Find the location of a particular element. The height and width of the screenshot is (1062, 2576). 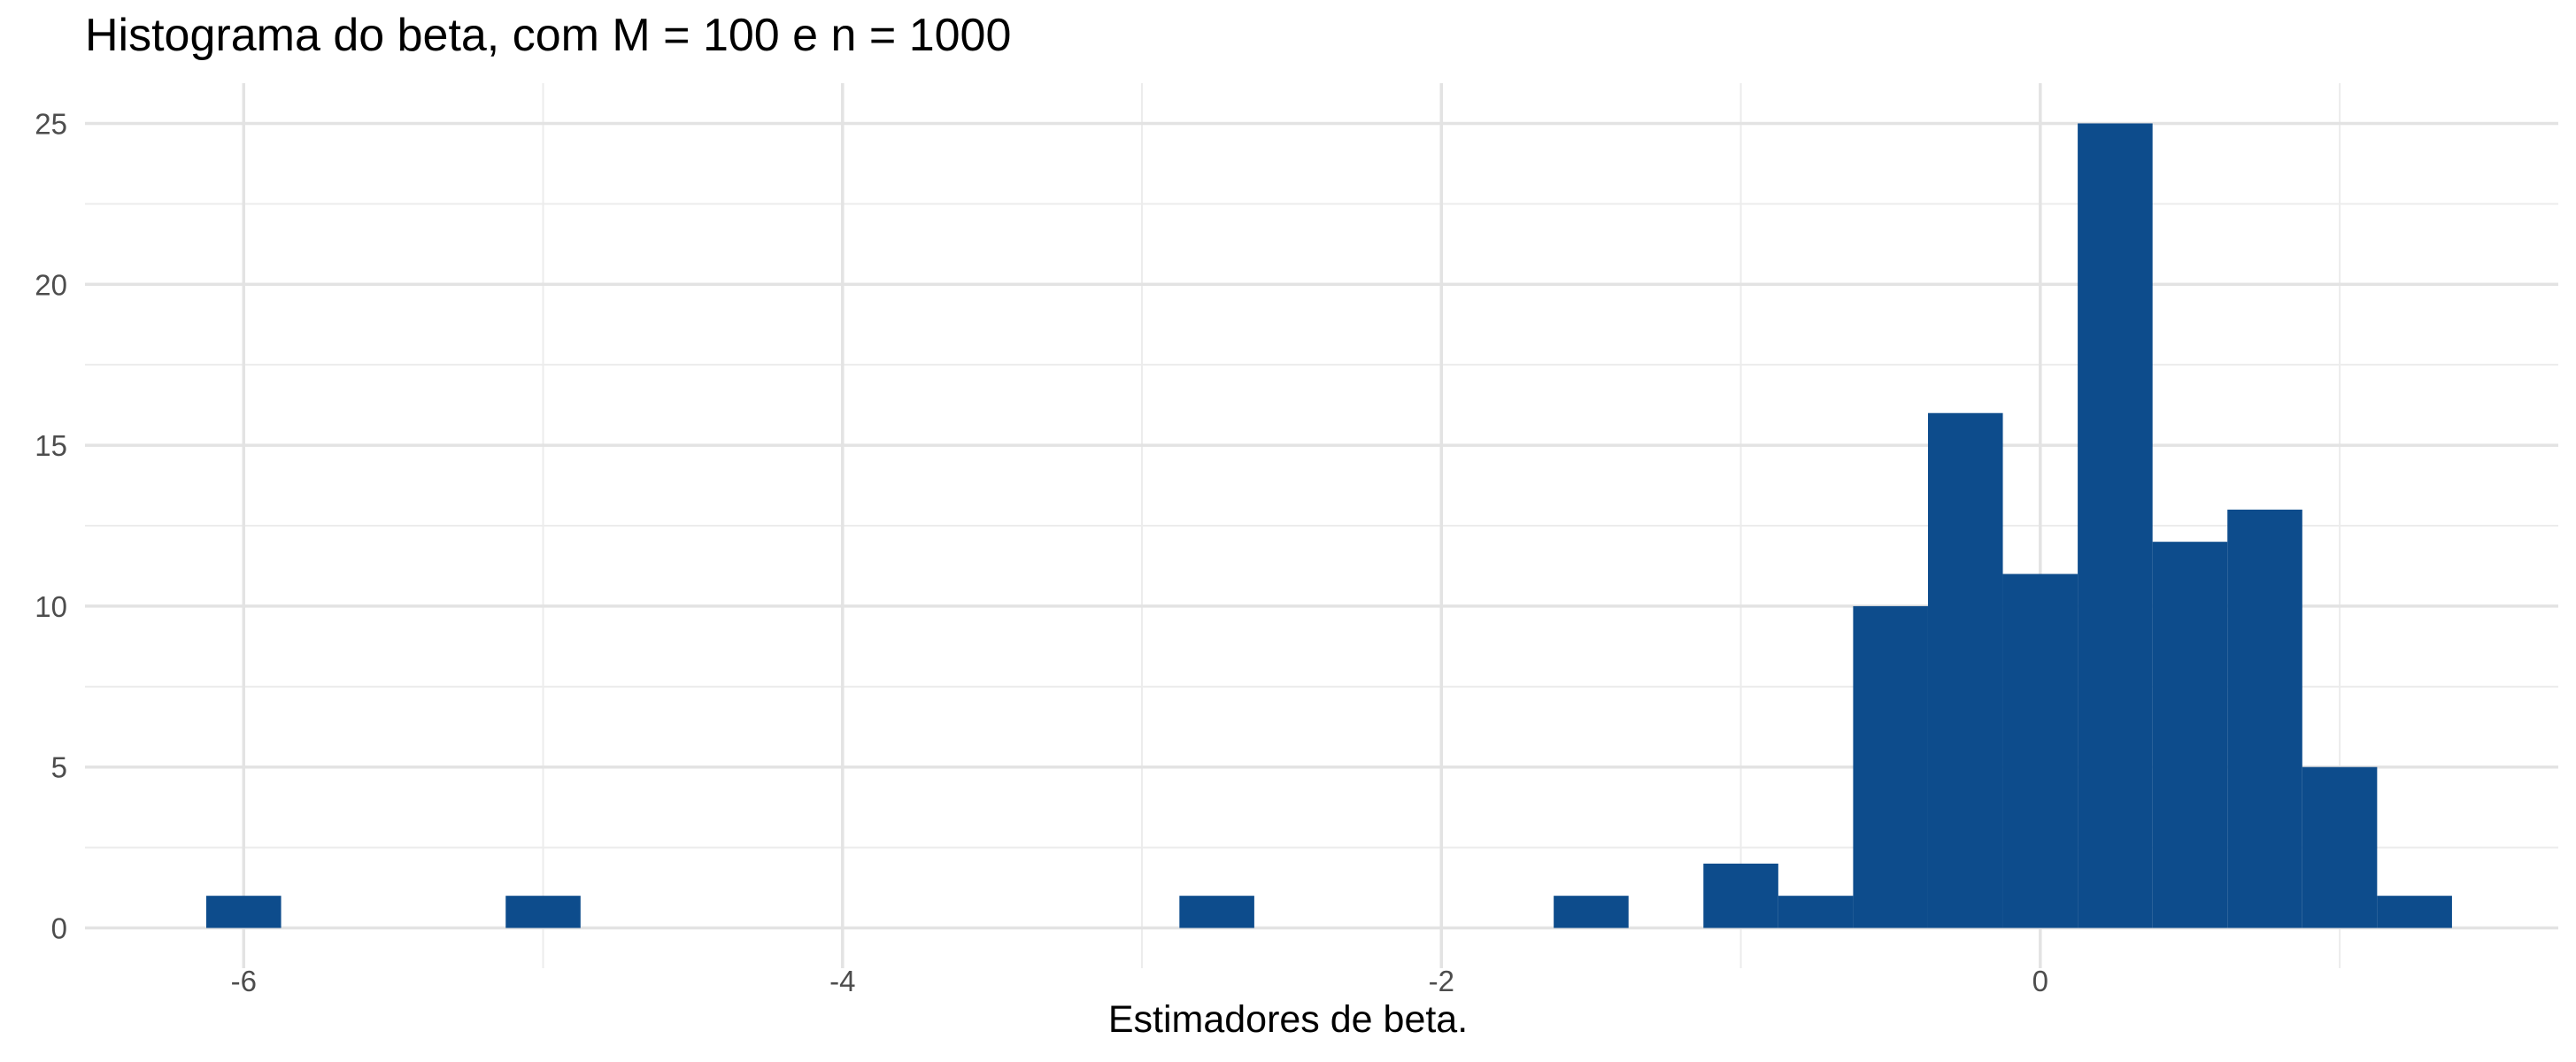

y-tick-label: 5 is located at coordinates (59, 767).